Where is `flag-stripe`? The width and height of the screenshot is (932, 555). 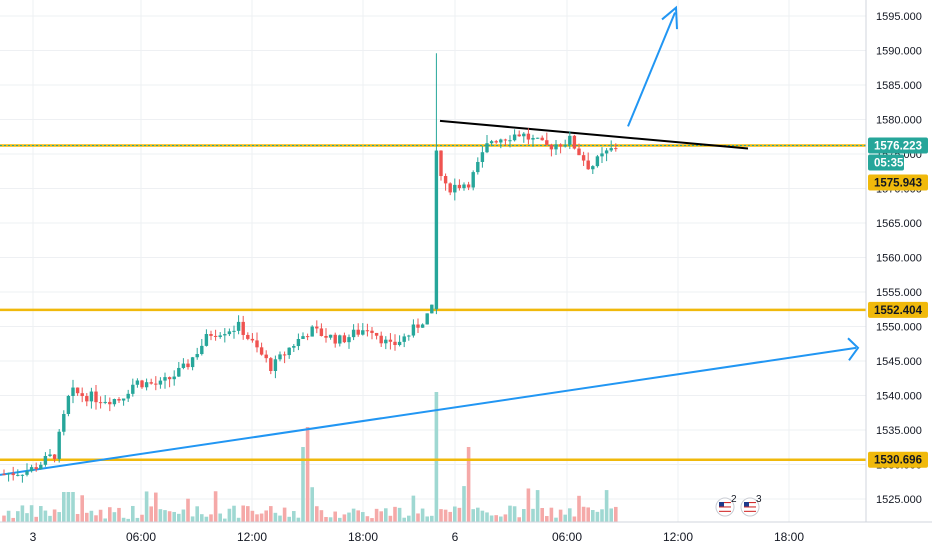 flag-stripe is located at coordinates (750, 505).